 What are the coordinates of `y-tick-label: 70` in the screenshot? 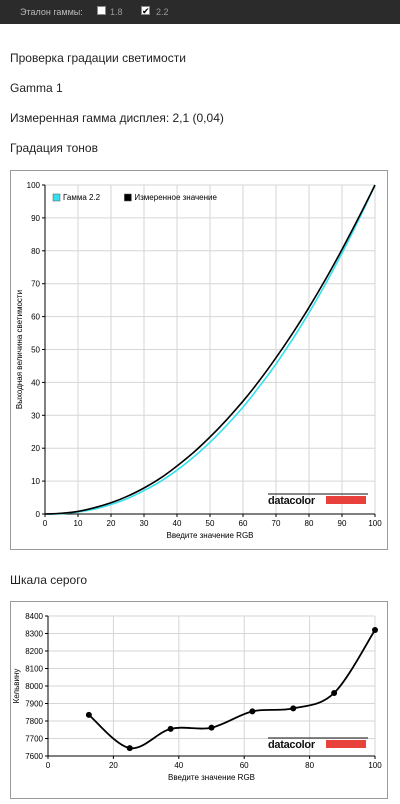 It's located at (35, 284).